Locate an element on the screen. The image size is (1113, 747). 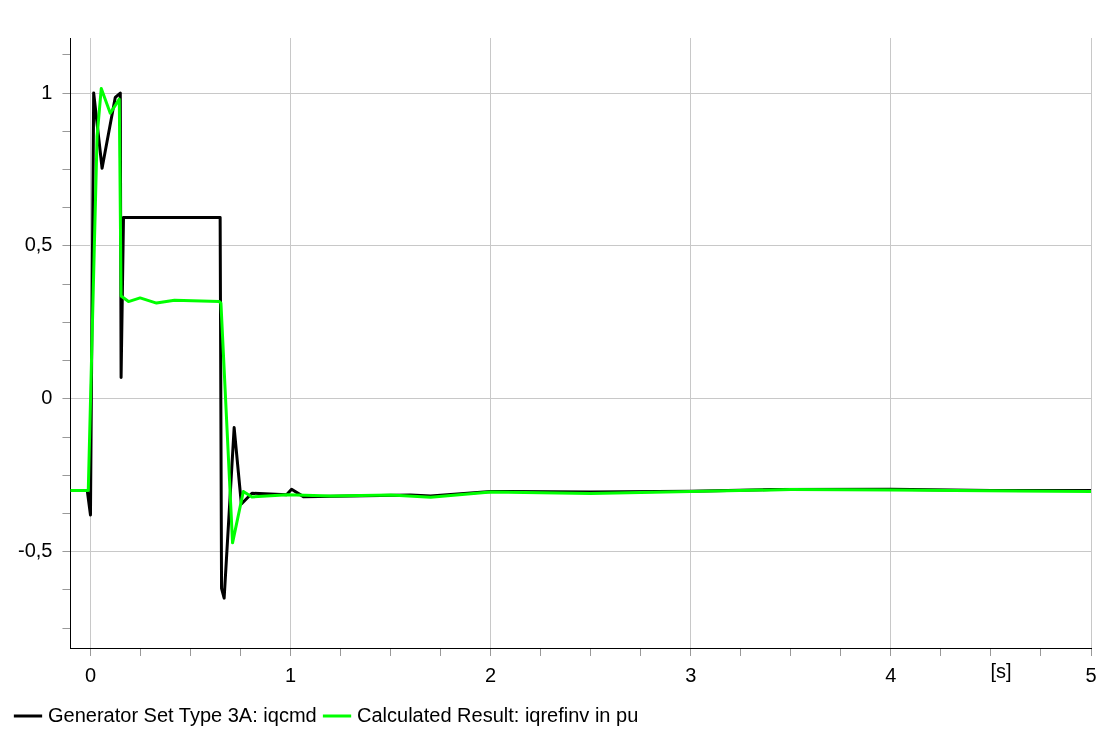
y-tick-label: 1 is located at coordinates (47, 91).